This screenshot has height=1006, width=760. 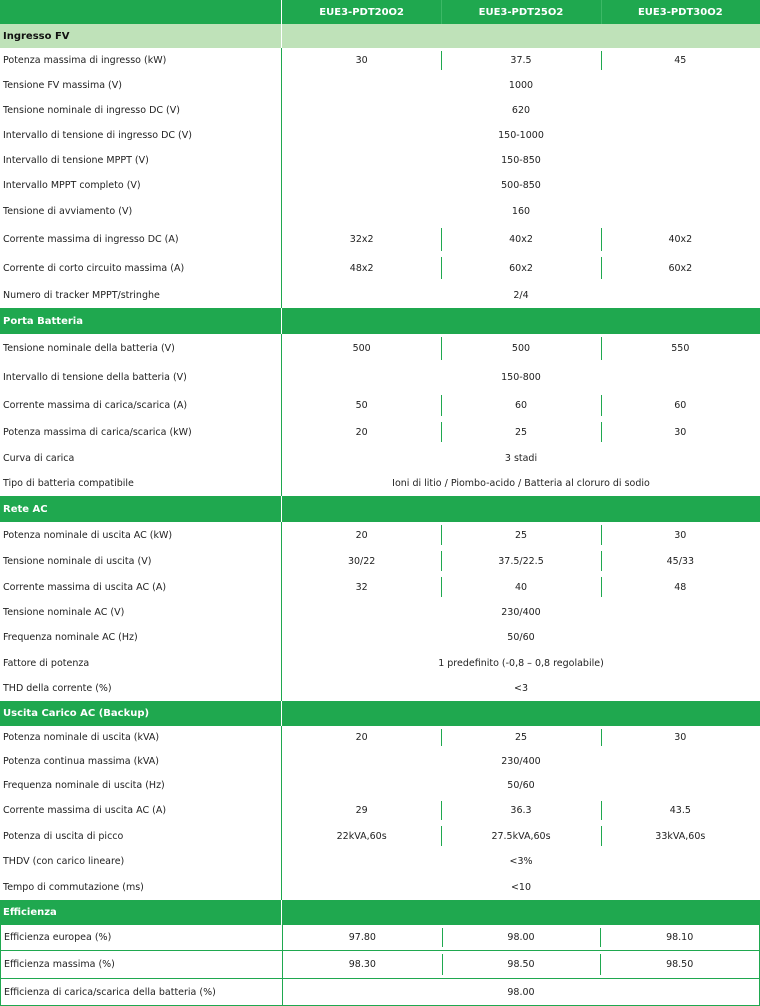 I want to click on row-value-merged: <10, so click(x=521, y=887).